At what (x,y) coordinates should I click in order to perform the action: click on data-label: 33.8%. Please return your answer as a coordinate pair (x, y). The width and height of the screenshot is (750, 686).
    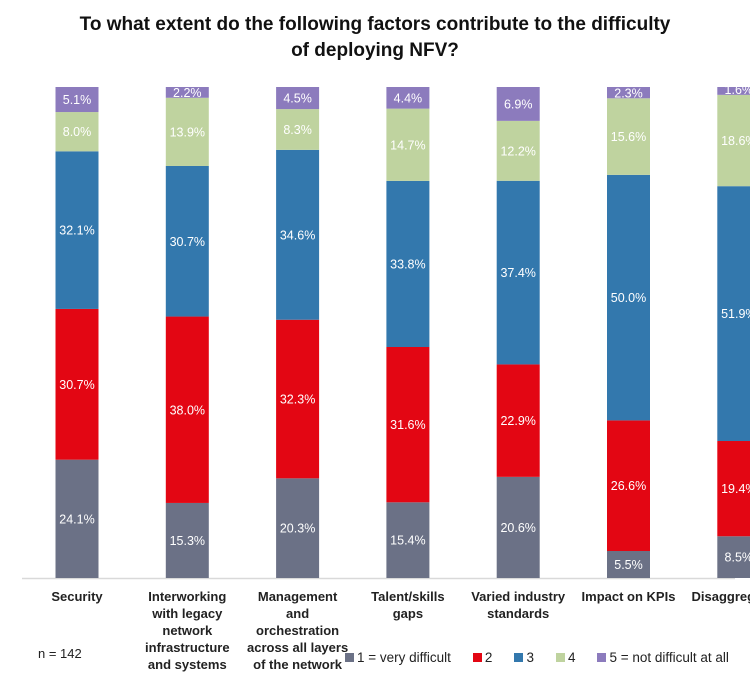
    Looking at the image, I should click on (407, 264).